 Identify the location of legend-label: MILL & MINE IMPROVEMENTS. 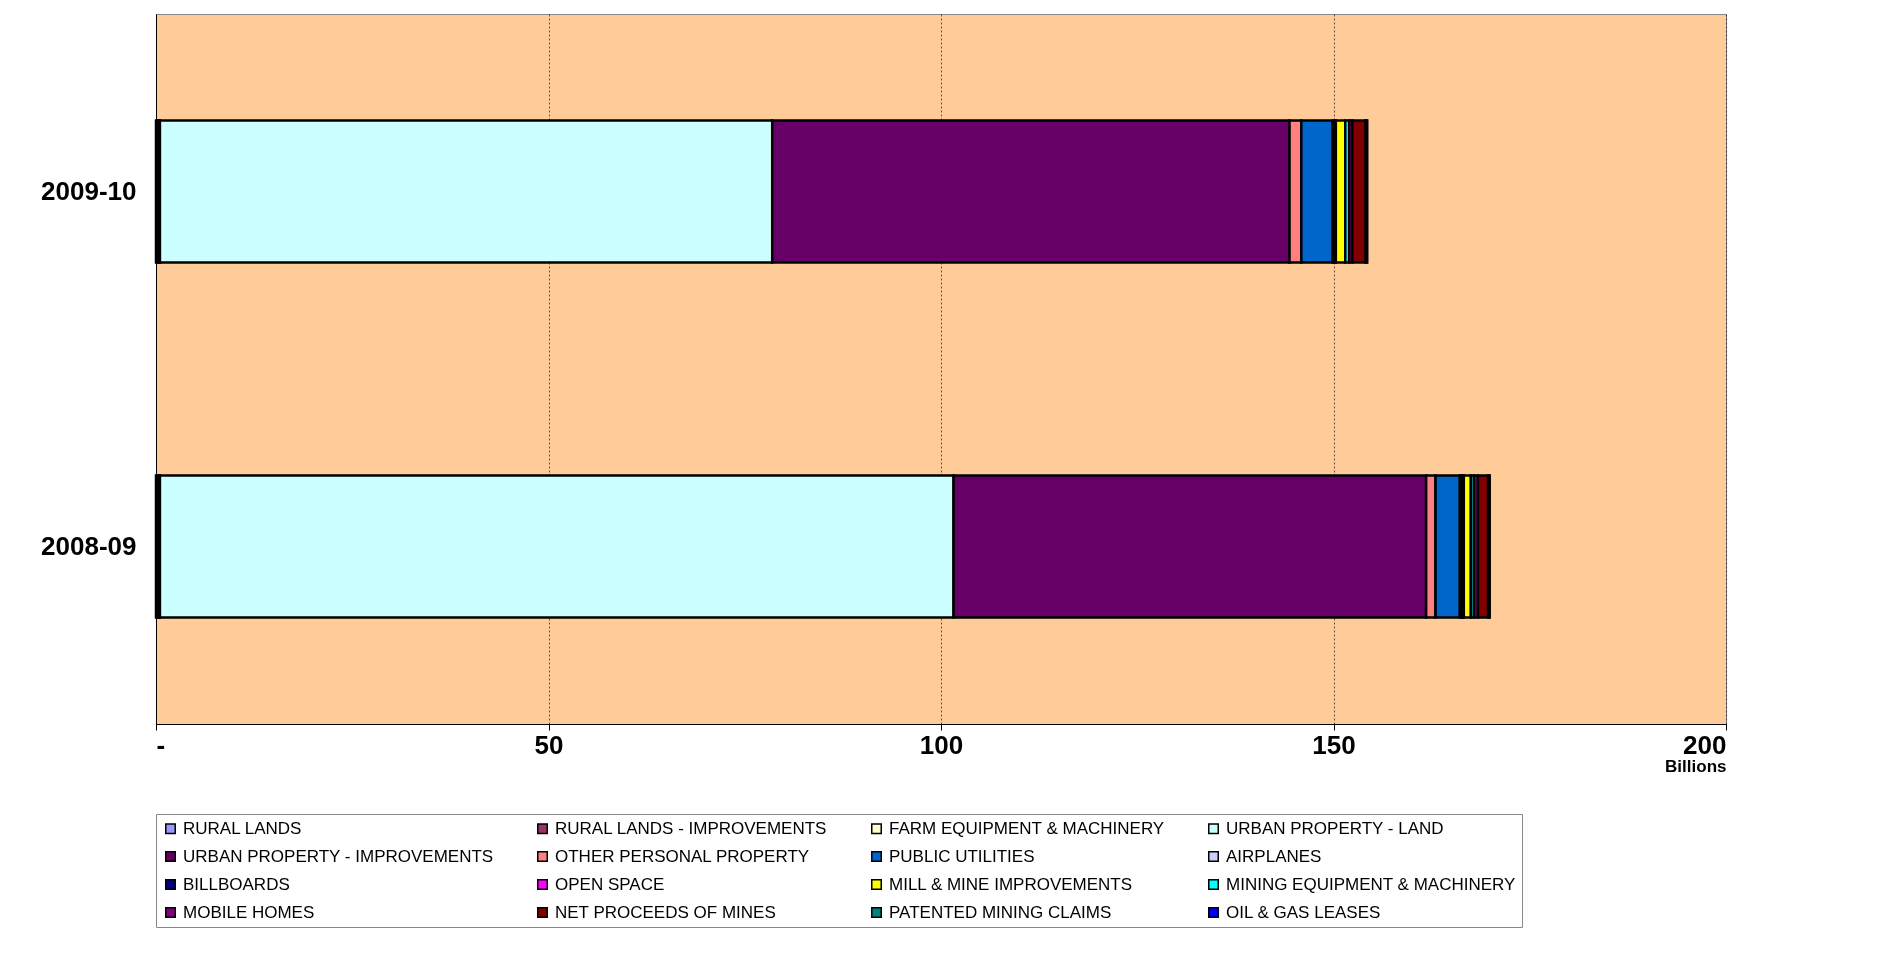
(1011, 884).